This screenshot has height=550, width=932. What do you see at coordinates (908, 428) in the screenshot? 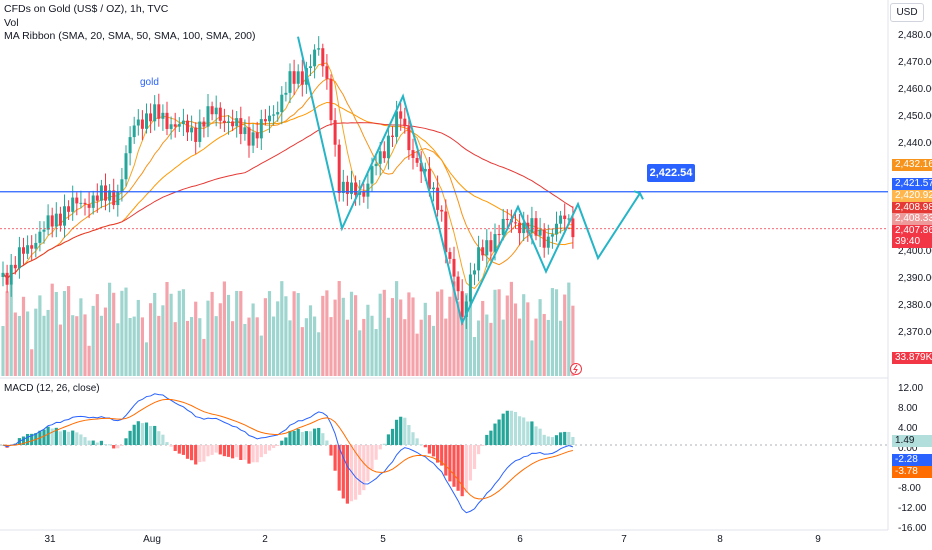
I see `macd-tick: 4.00` at bounding box center [908, 428].